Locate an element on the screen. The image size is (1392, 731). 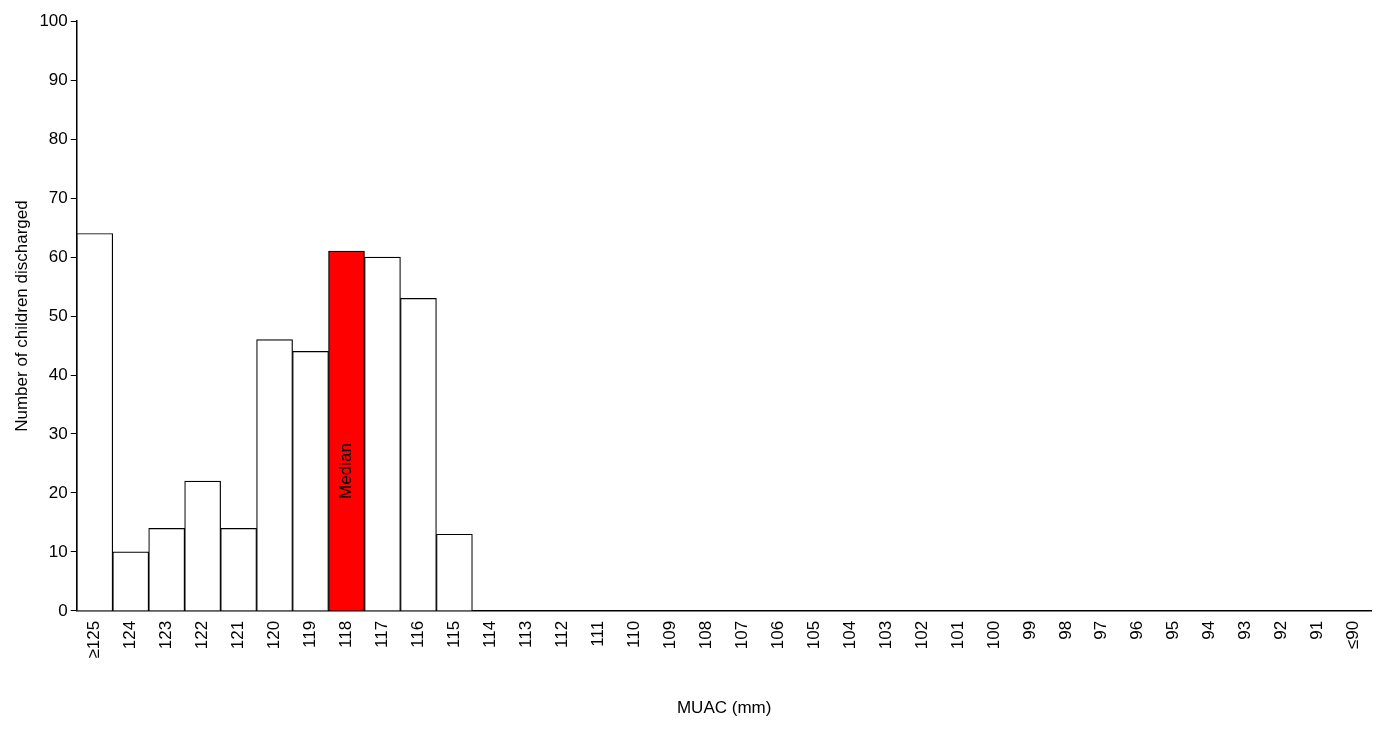
x-tick-label: 101 is located at coordinates (957, 635).